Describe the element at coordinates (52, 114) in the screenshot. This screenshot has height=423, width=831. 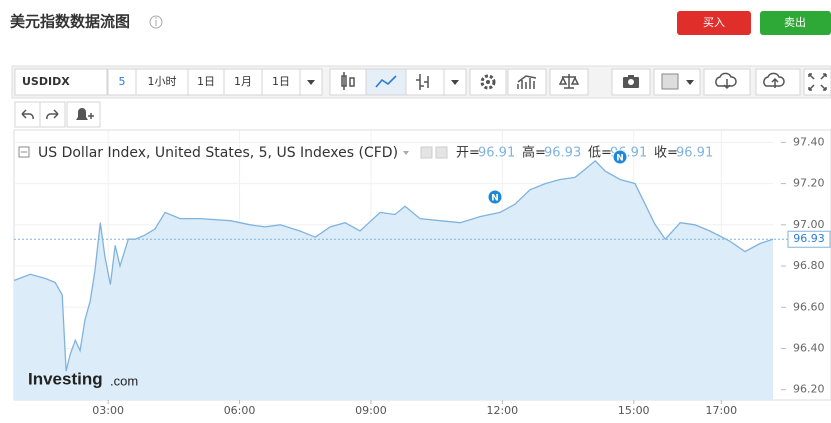
I see `redo-button` at that location.